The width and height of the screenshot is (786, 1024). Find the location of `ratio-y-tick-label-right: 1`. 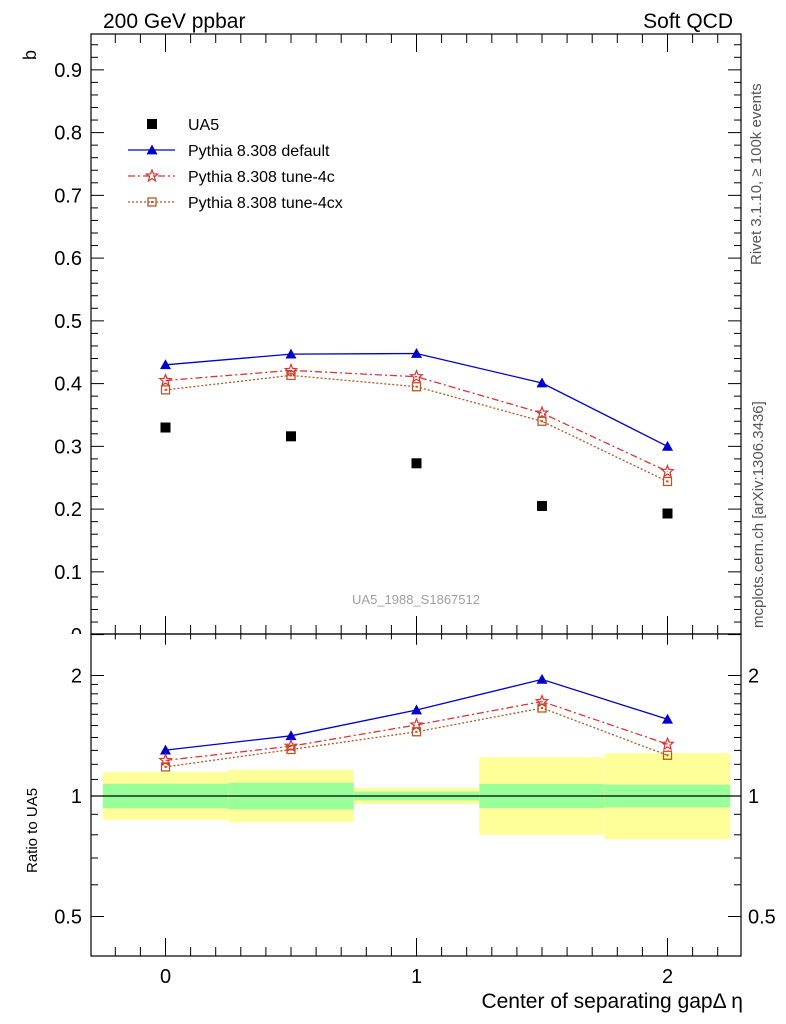

ratio-y-tick-label-right: 1 is located at coordinates (753, 797).